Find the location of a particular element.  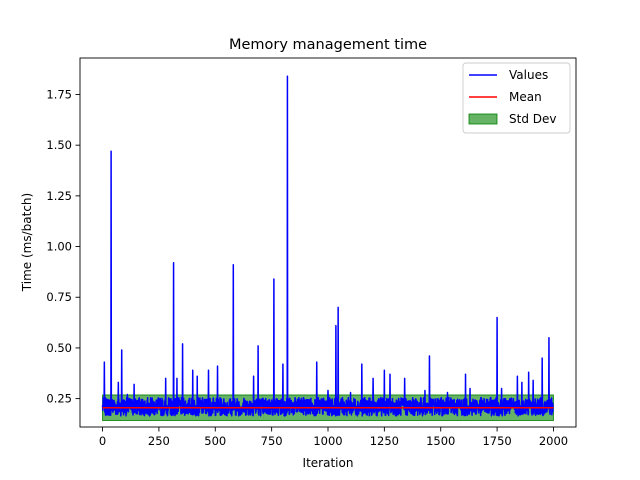

y-tick-label: 1.50 is located at coordinates (59, 145).